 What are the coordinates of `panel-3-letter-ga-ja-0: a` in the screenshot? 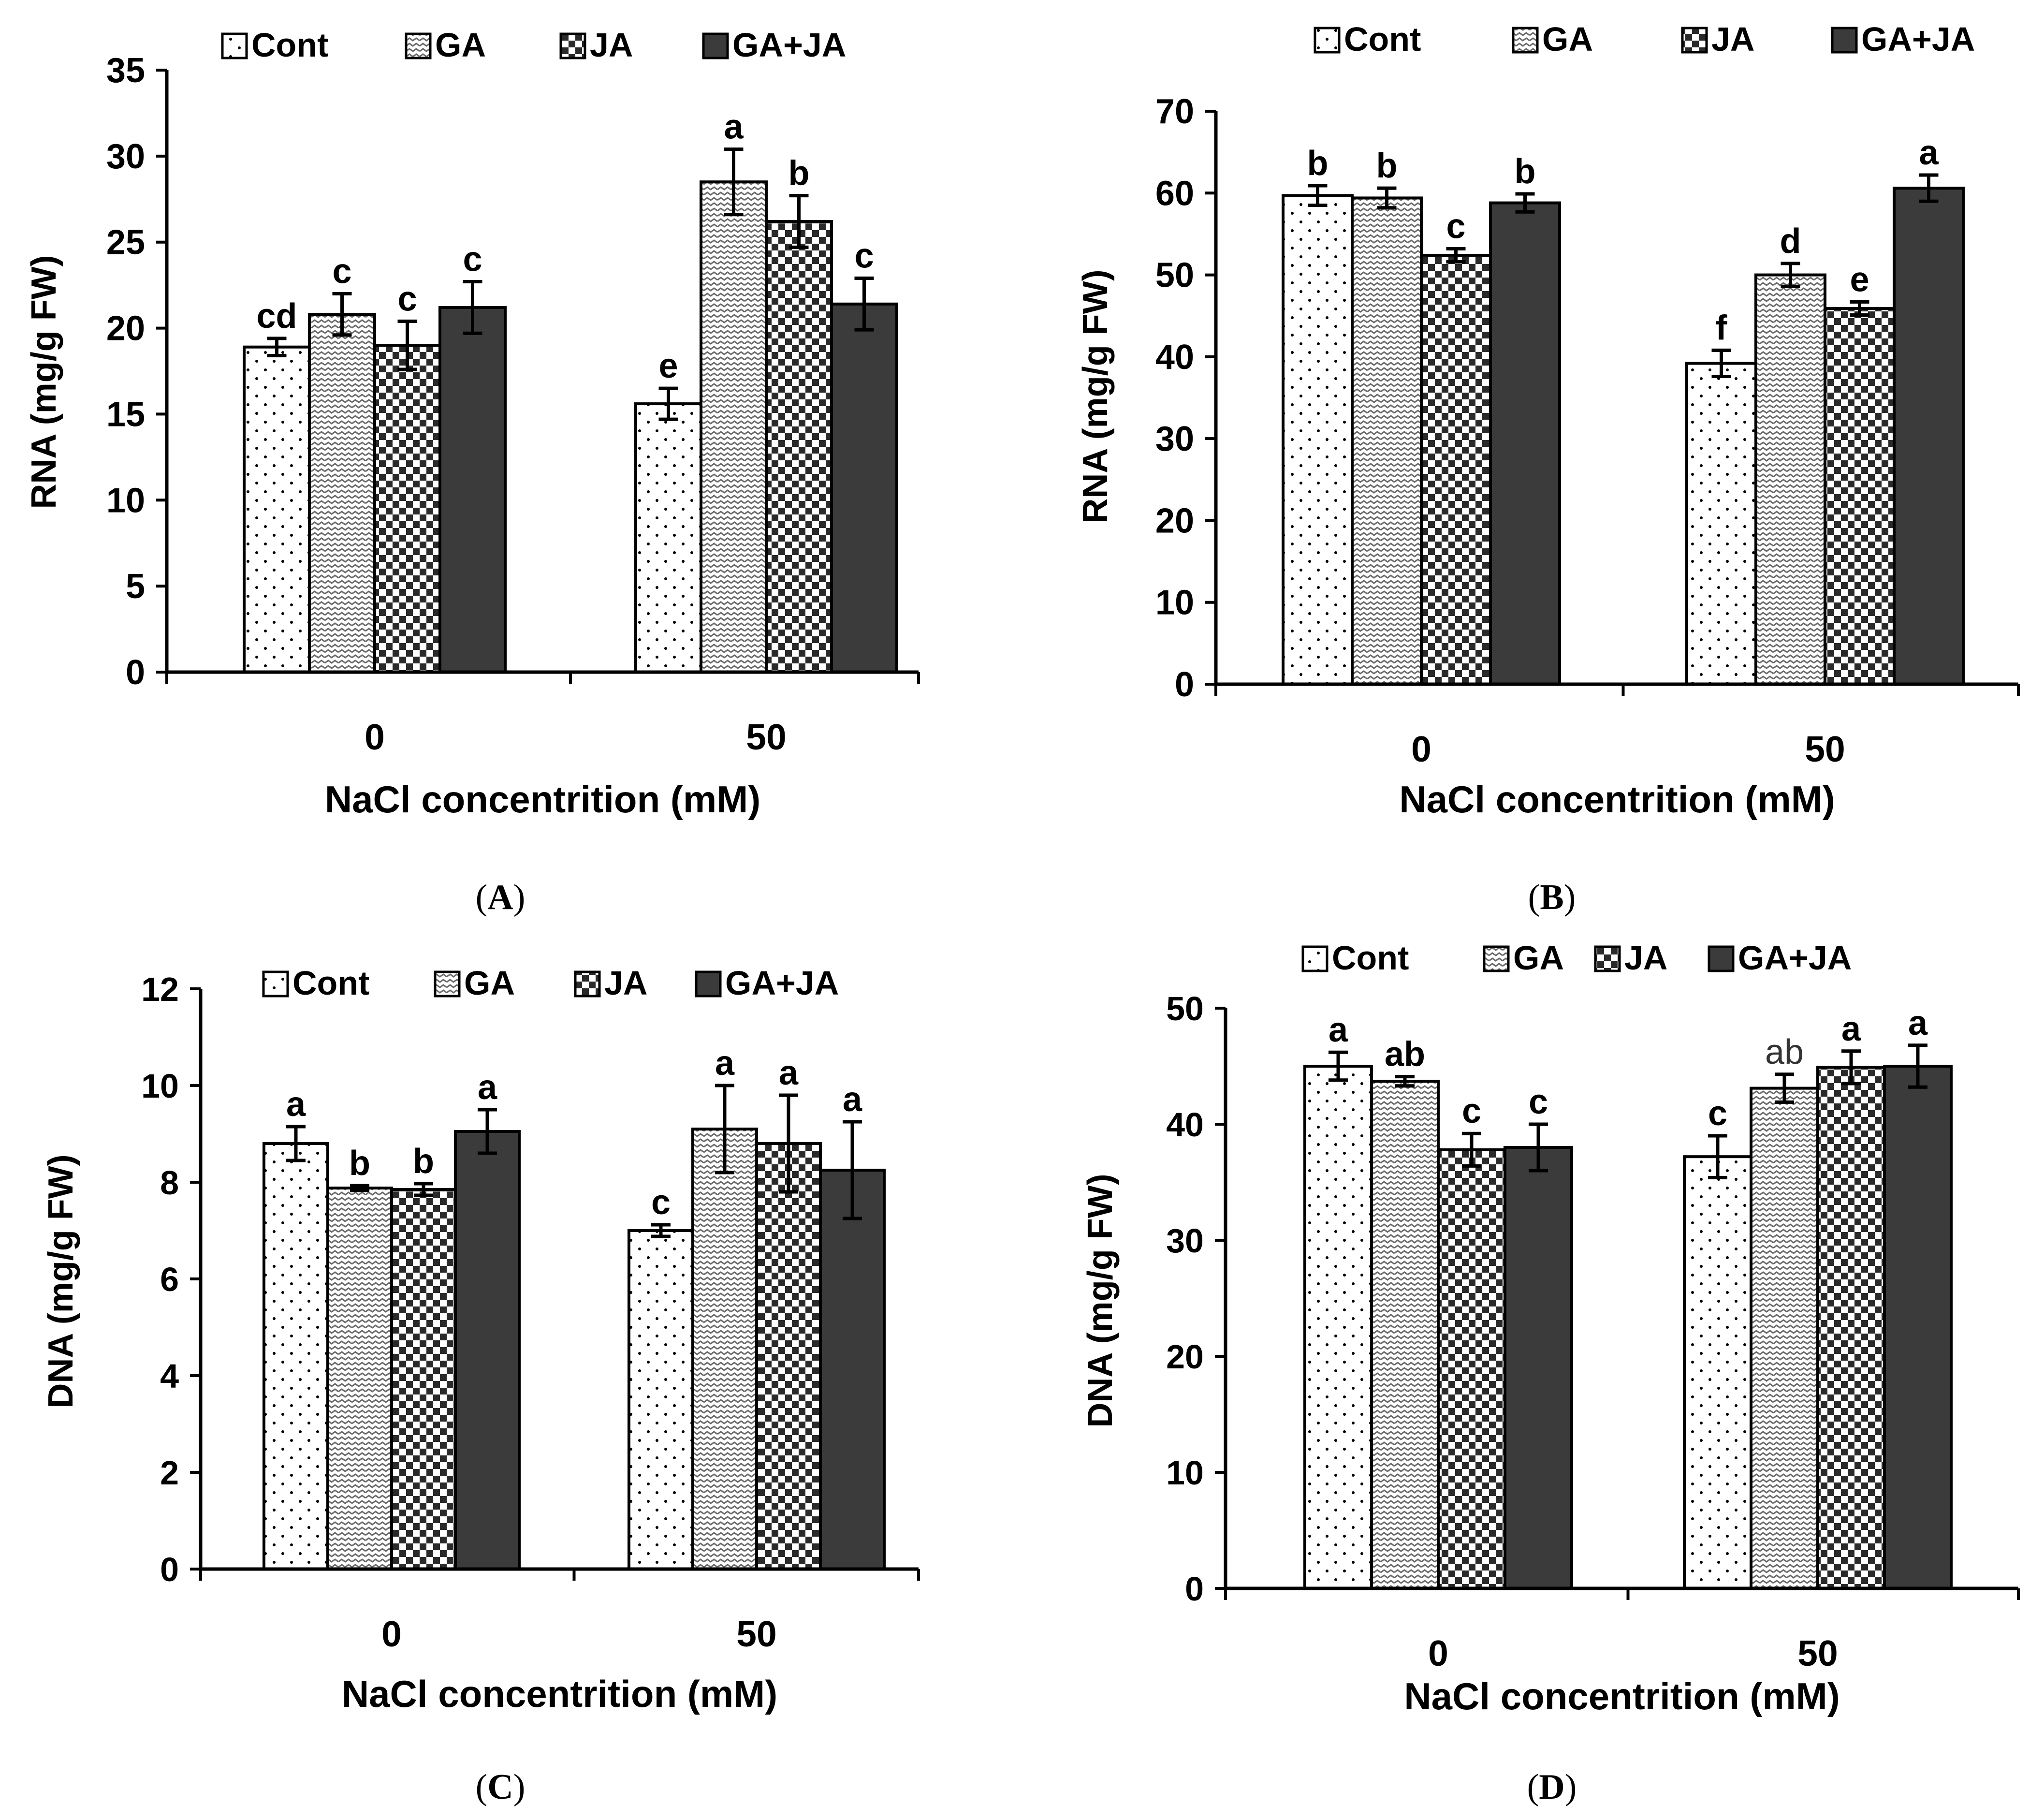 It's located at (487, 1087).